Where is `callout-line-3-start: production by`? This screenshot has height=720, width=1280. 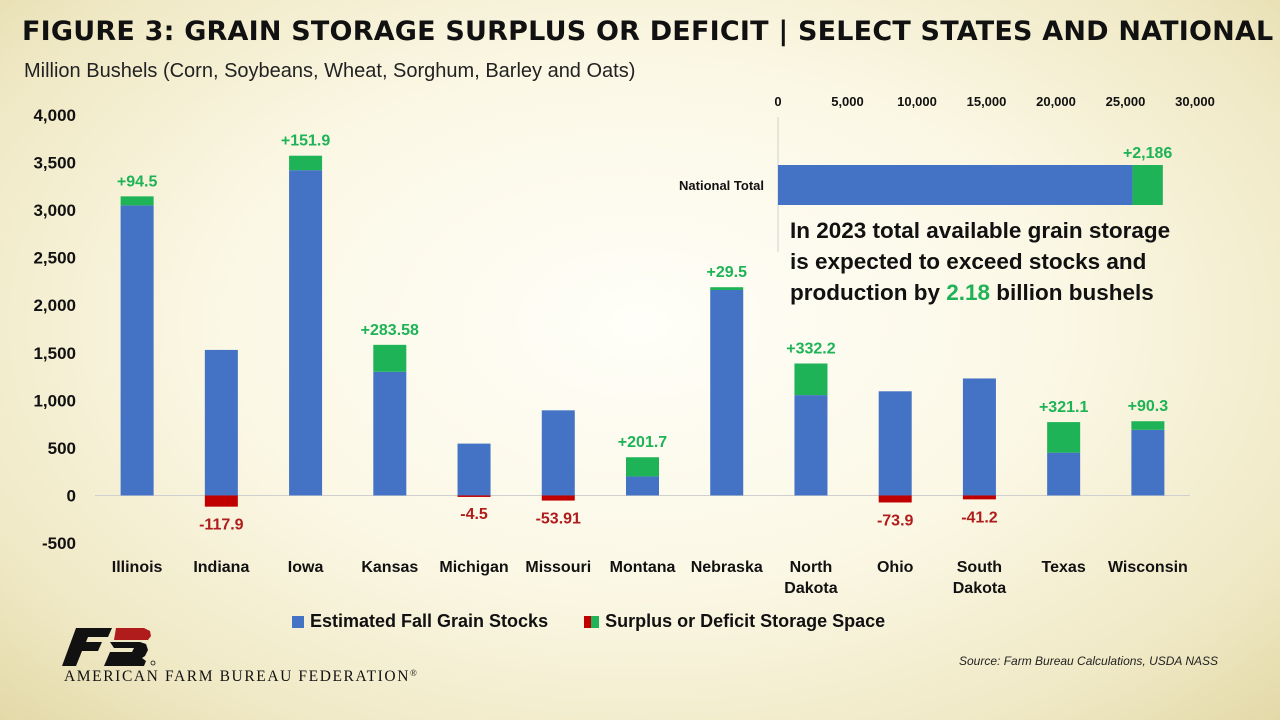
callout-line-3-start: production by is located at coordinates (868, 292).